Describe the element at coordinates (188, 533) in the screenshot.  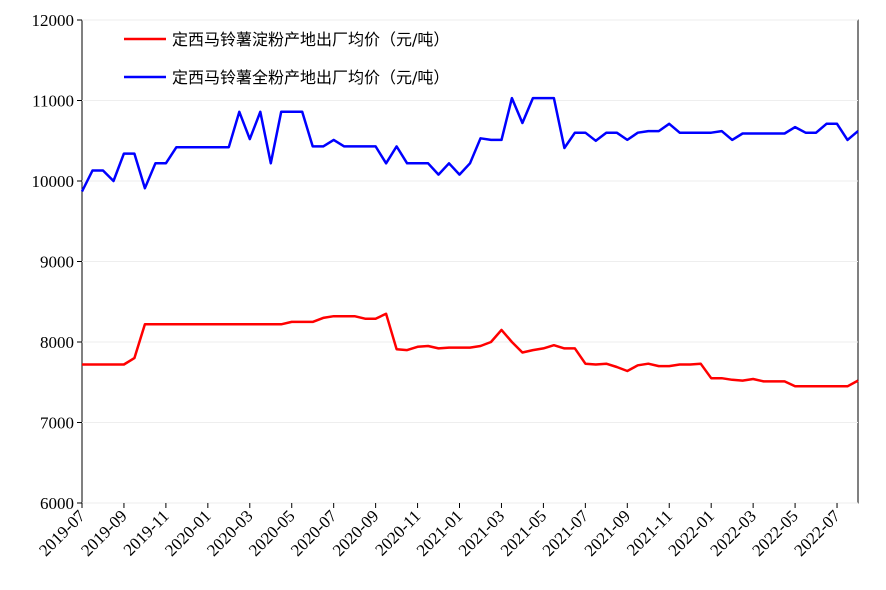
I see `x-tick-label: 2020-01` at that location.